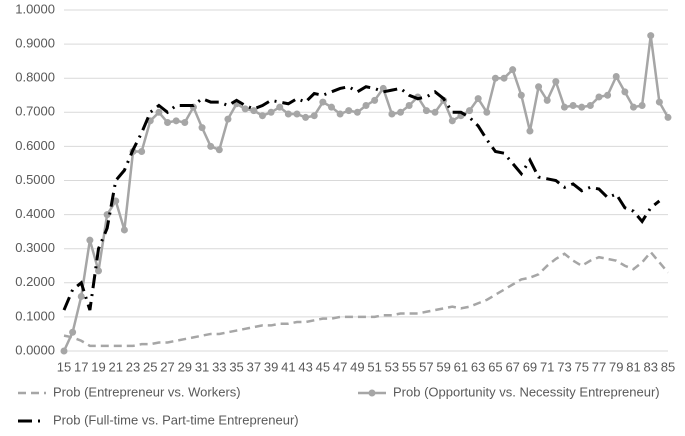 This screenshot has height=436, width=685. What do you see at coordinates (35, 349) in the screenshot?
I see `y-tick-label: 0.0000` at bounding box center [35, 349].